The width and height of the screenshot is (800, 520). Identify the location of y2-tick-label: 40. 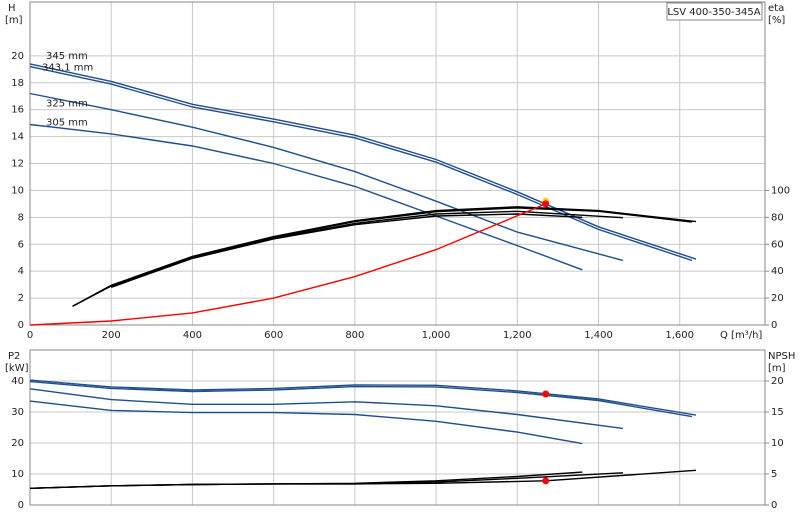
(777, 271).